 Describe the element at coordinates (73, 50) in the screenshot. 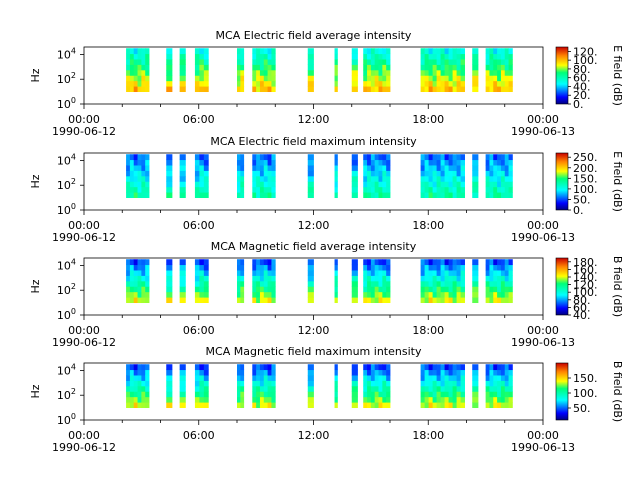

I see `y-tick-exponent: 4` at that location.